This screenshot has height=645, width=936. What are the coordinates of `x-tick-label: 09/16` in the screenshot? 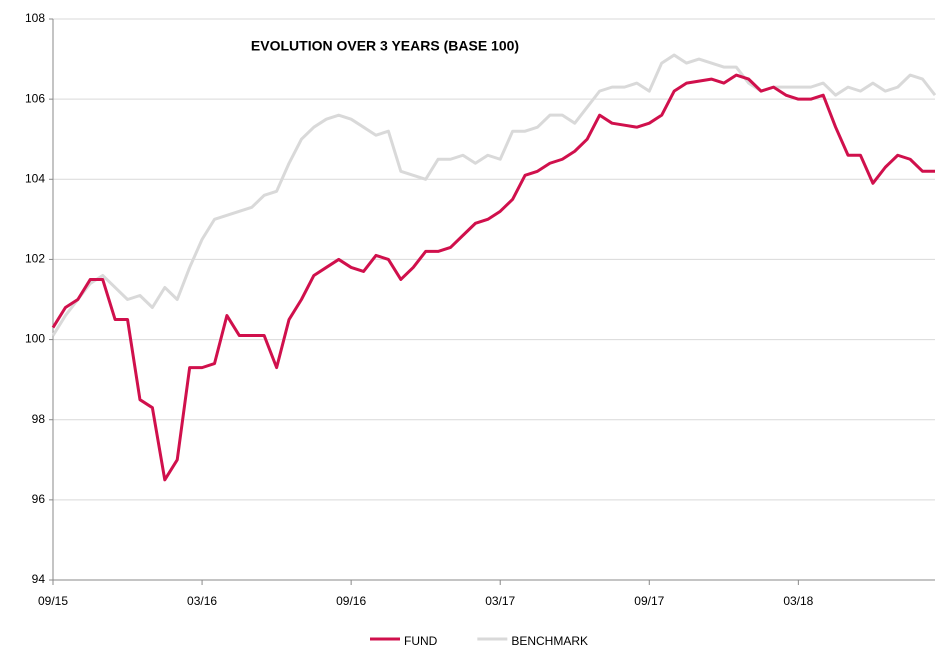 It's located at (351, 601).